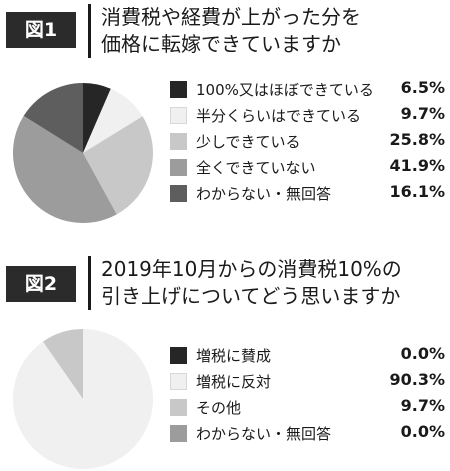 The width and height of the screenshot is (450, 471). What do you see at coordinates (251, 296) in the screenshot?
I see `figure-2-title-line-2: 引き上げについてどう思いますか` at bounding box center [251, 296].